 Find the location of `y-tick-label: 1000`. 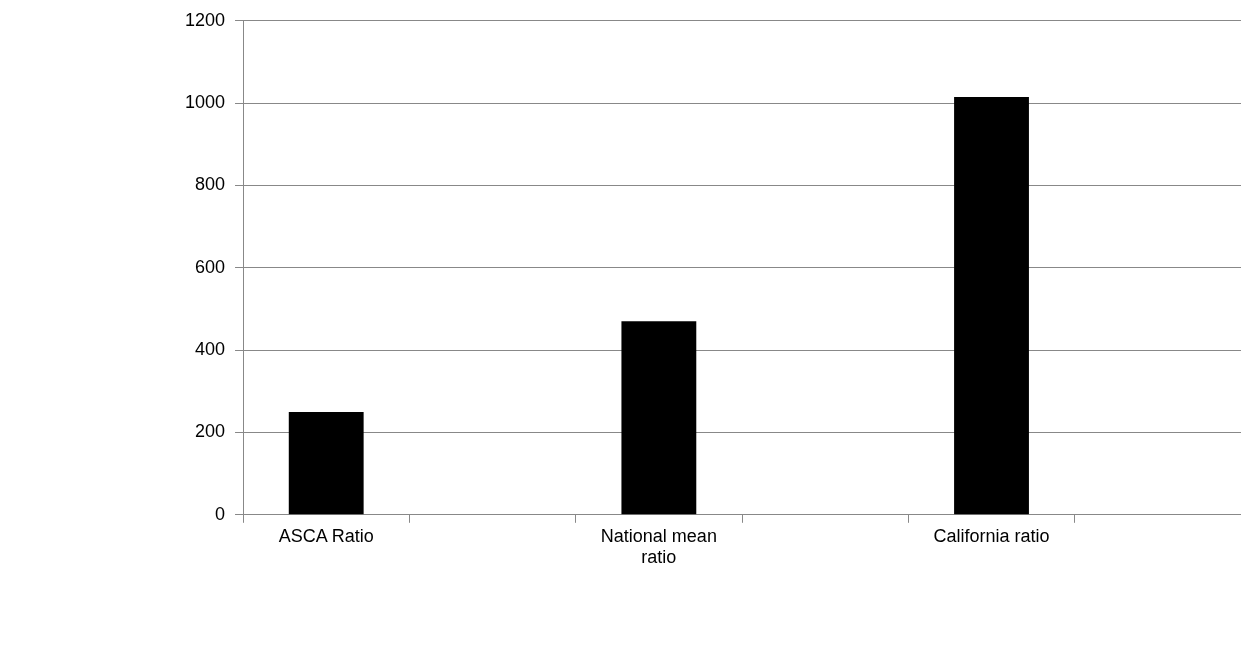

y-tick-label: 1000 is located at coordinates (205, 102).